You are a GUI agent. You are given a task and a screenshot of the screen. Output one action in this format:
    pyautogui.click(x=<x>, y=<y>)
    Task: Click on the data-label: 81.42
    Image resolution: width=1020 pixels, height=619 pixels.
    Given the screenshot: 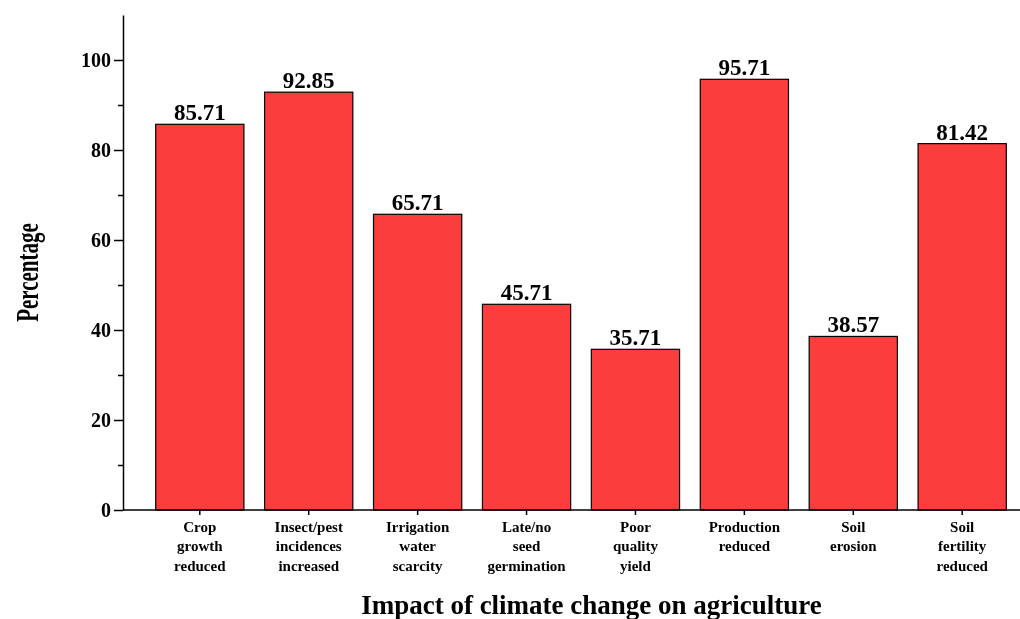 What is the action you would take?
    pyautogui.click(x=962, y=132)
    